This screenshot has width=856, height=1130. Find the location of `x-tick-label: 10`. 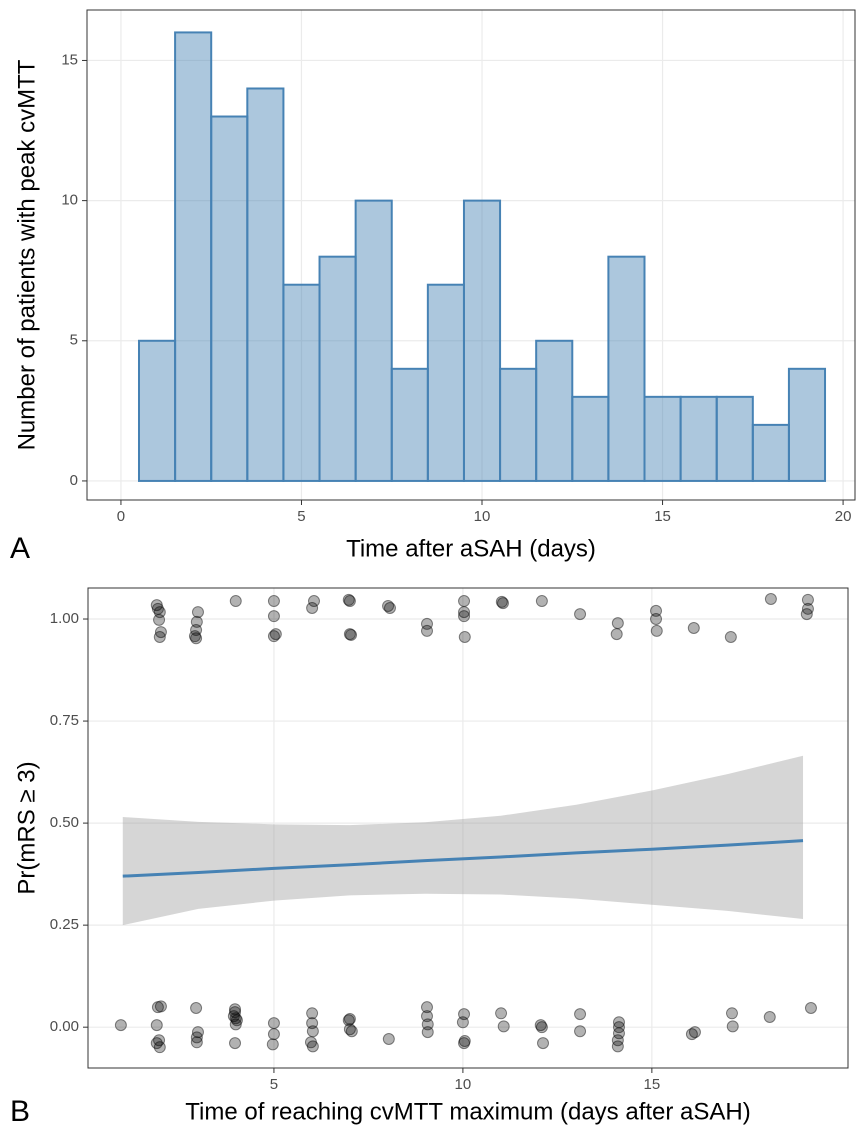

x-tick-label: 10 is located at coordinates (463, 1084).